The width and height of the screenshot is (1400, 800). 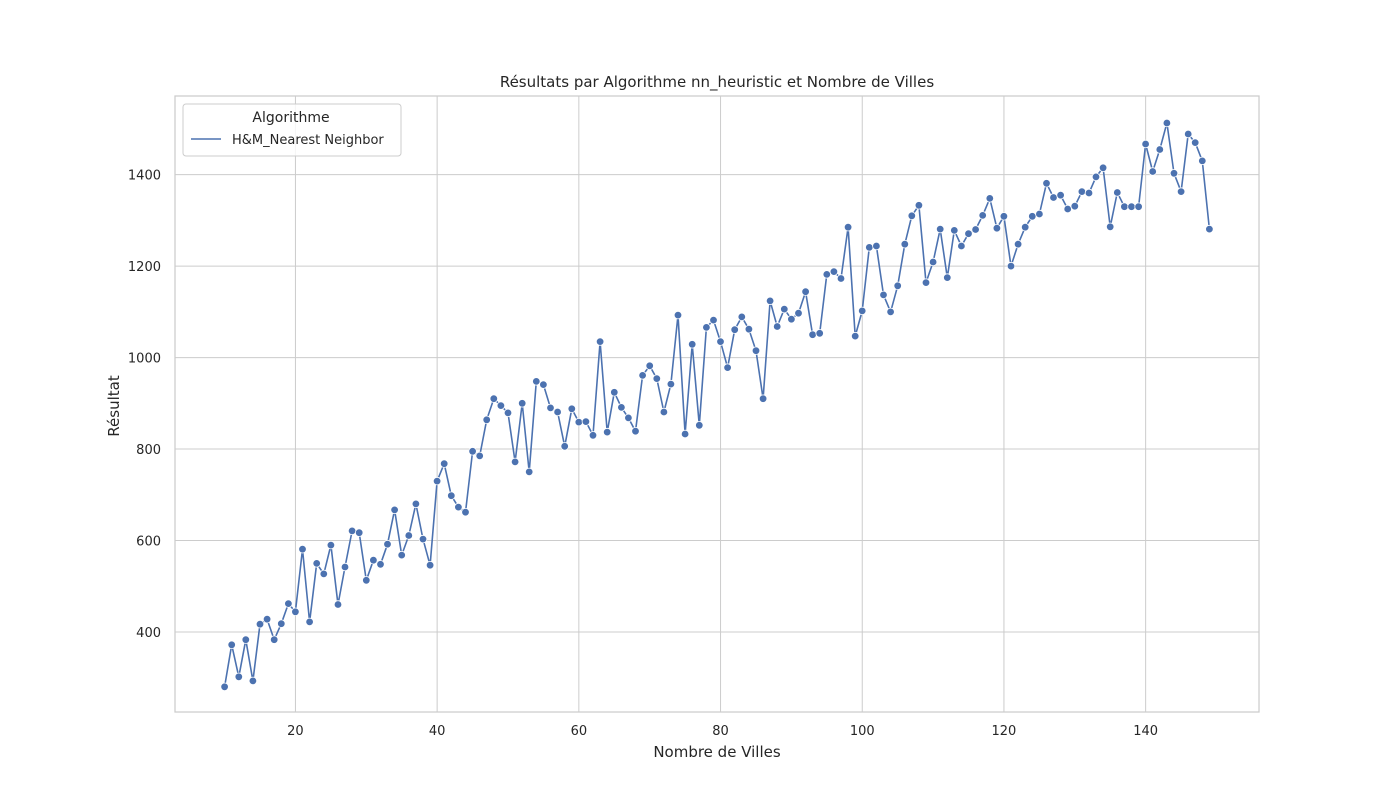 I want to click on legend-box, so click(x=292, y=130).